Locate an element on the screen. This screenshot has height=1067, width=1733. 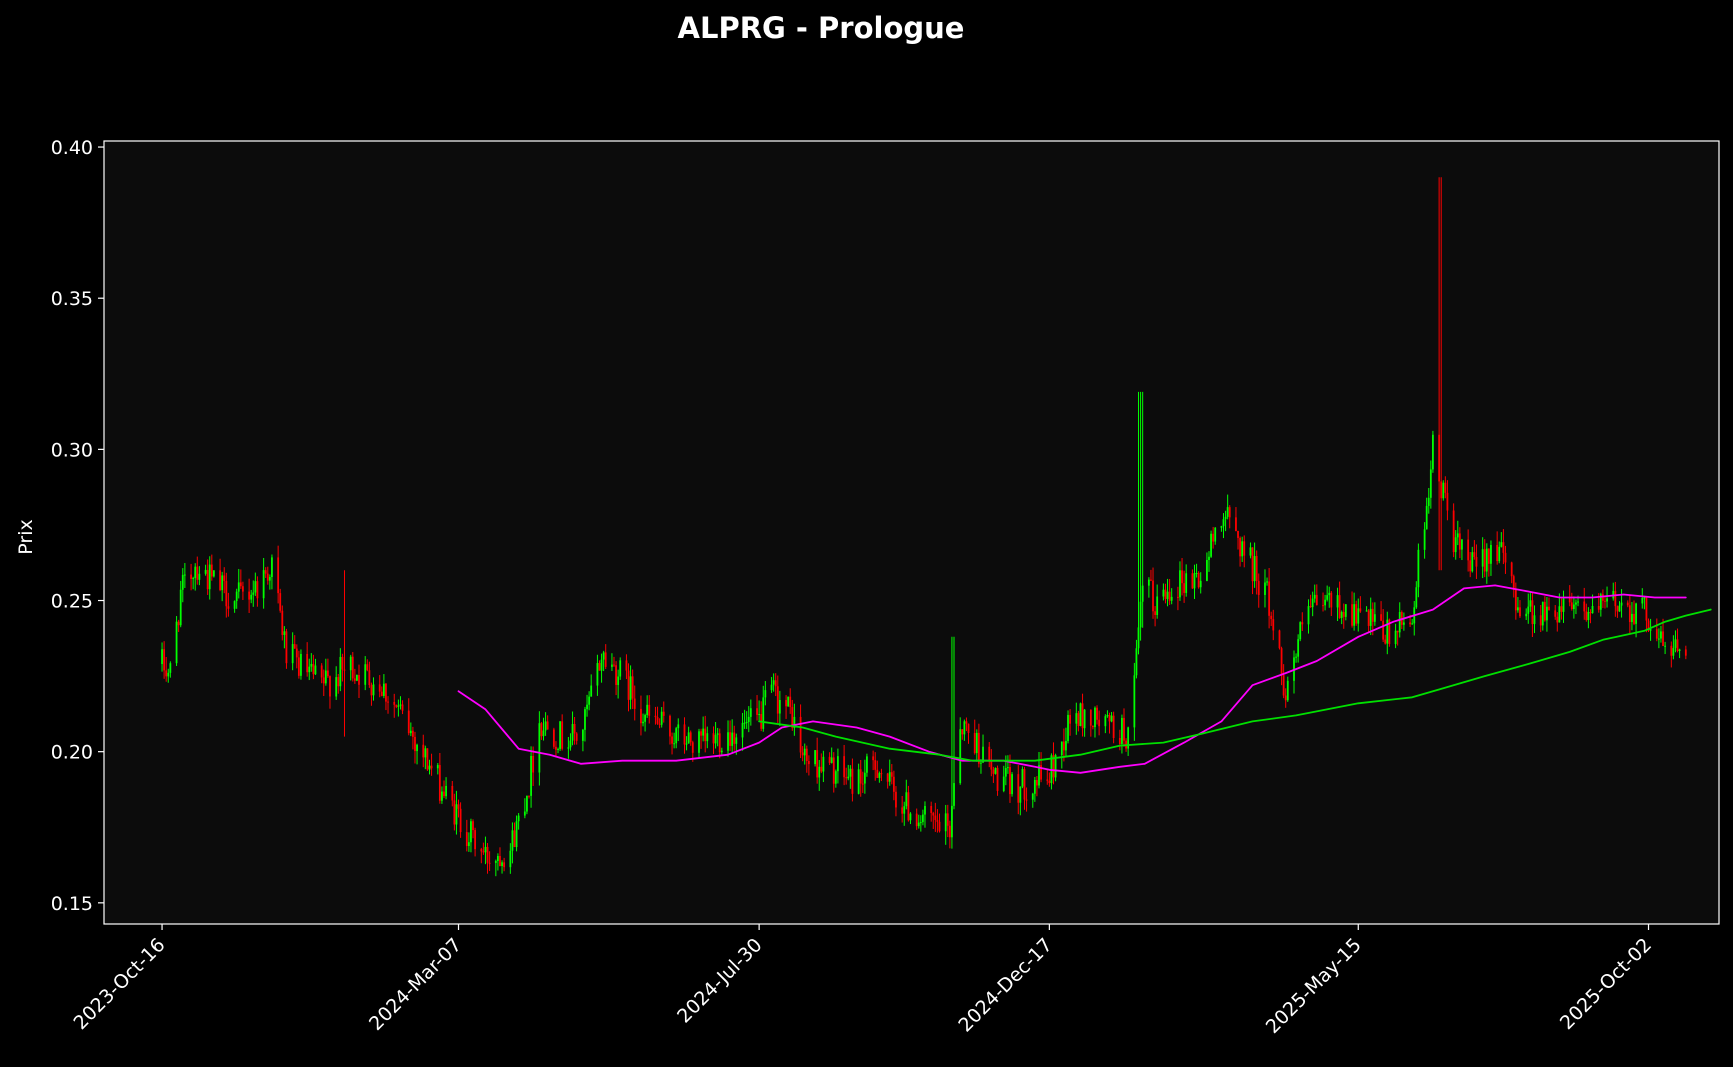
moving-average-short-line is located at coordinates (1072, 679).